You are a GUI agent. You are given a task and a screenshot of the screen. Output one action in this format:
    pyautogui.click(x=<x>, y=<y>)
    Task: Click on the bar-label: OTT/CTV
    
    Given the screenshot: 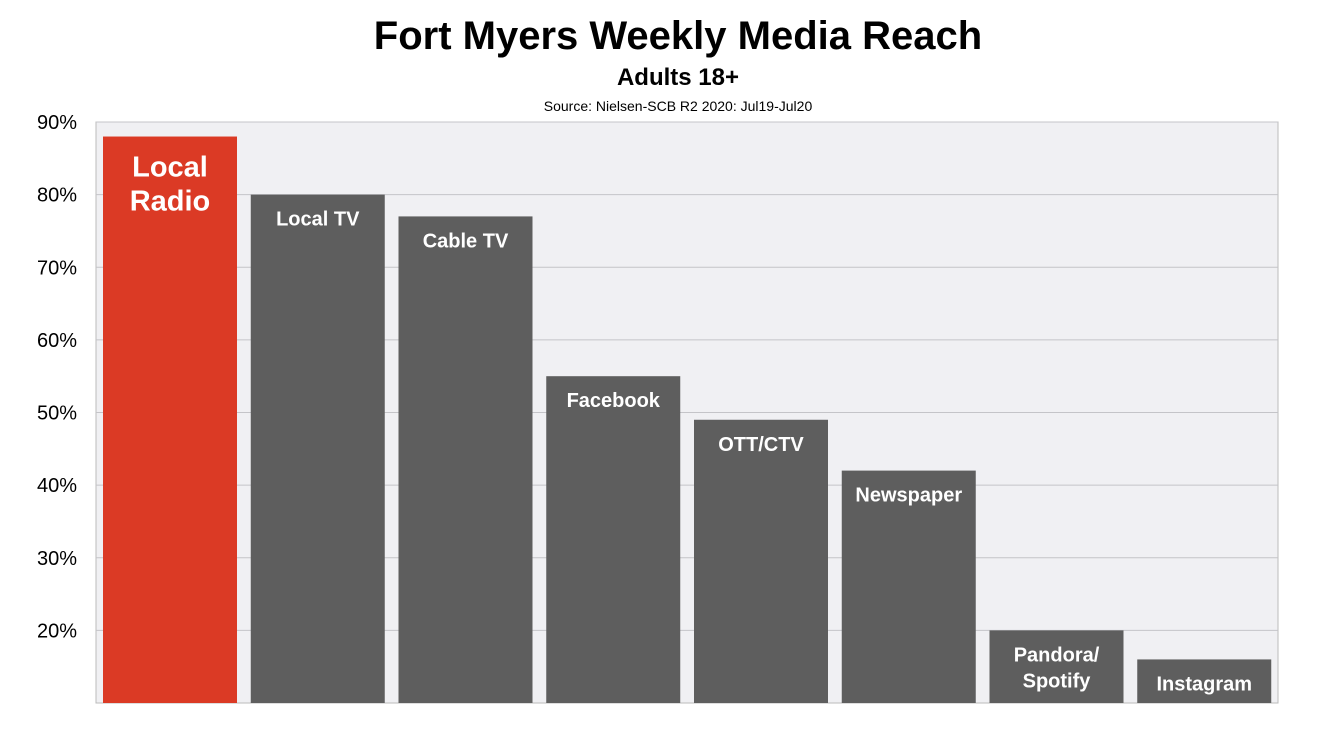 What is the action you would take?
    pyautogui.click(x=761, y=445)
    